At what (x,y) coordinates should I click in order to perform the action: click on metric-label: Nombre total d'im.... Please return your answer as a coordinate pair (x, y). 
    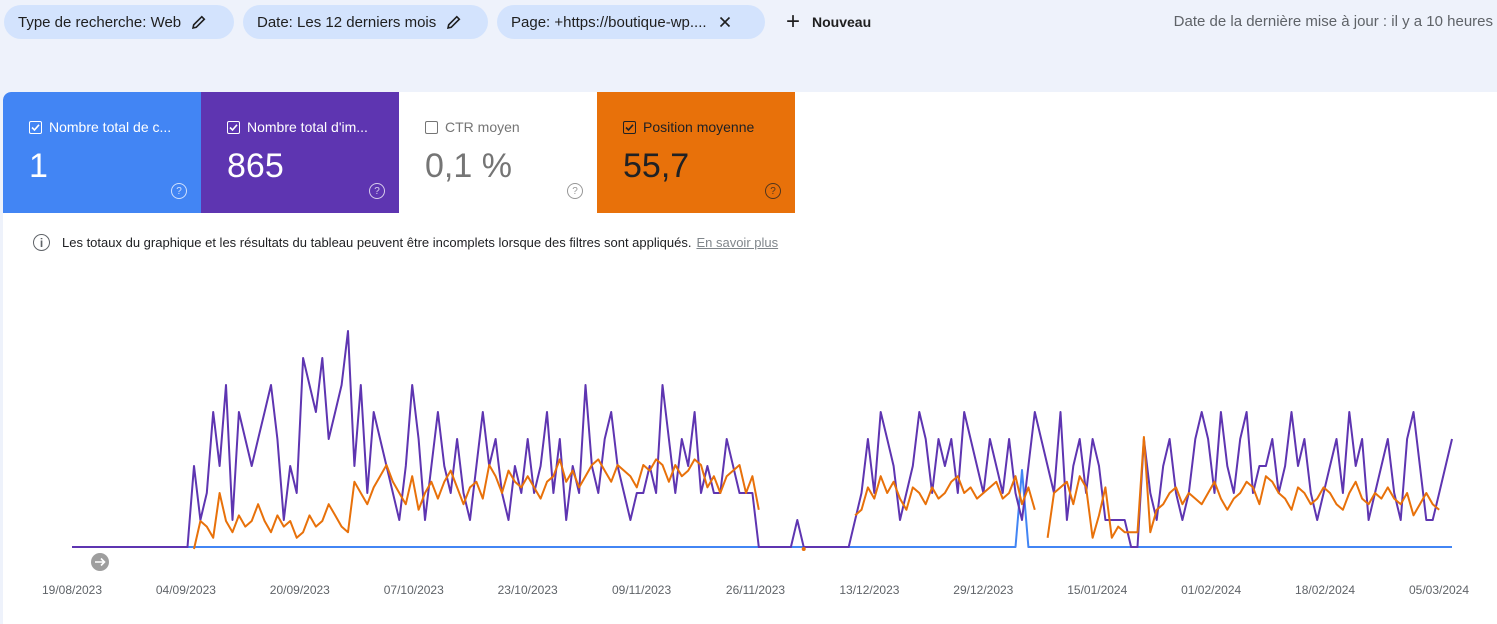
    Looking at the image, I should click on (307, 127).